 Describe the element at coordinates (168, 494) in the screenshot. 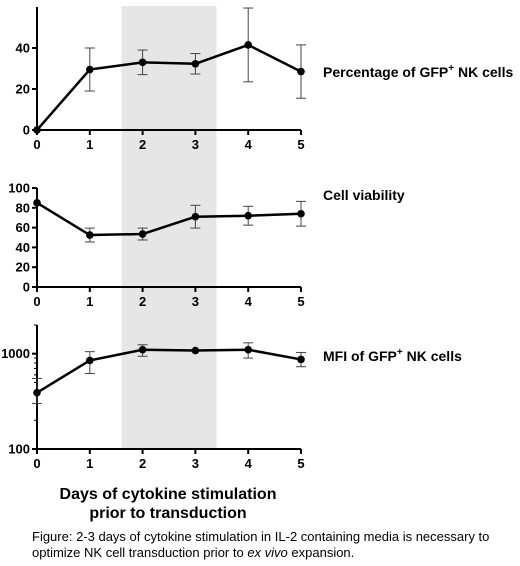

I see `x-axis-label-line-1: Days of cytokine stimulation` at that location.